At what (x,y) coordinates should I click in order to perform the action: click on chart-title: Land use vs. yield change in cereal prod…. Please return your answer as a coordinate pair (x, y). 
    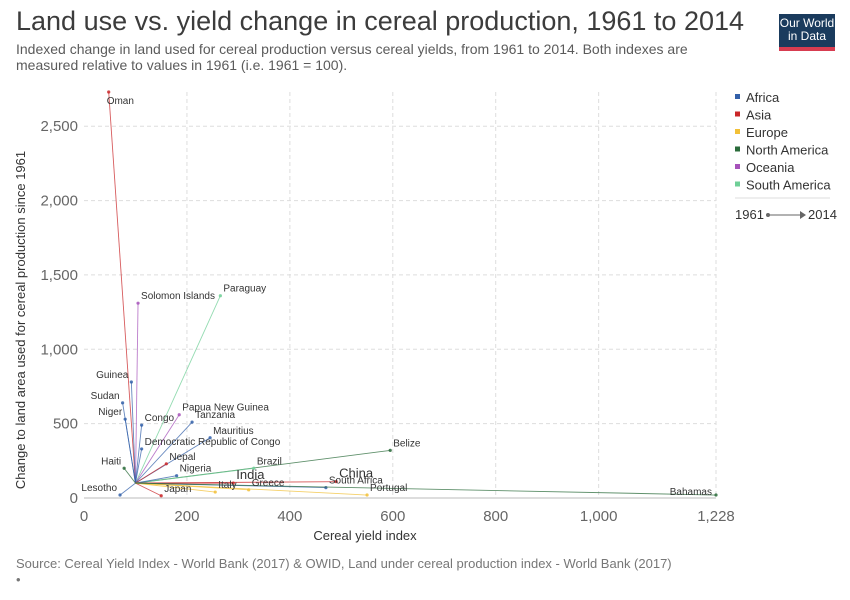
    Looking at the image, I should click on (380, 21).